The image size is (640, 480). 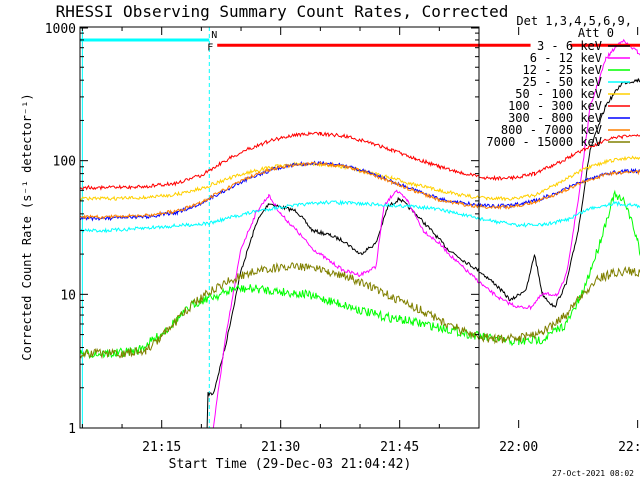 I want to click on footer-timestamp: 27-Oct-2021 08:02, so click(x=593, y=473).